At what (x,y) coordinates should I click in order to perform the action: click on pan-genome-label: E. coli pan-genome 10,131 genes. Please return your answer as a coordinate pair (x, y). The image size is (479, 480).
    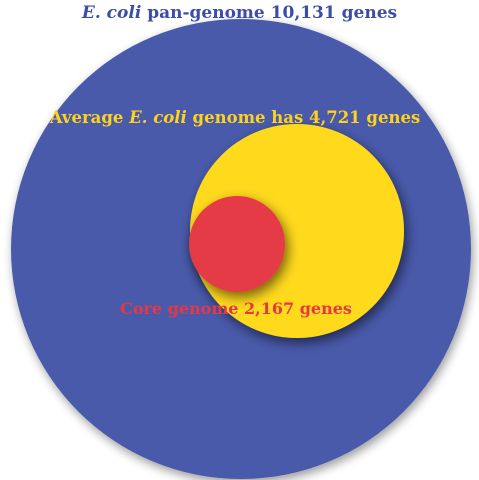
    Looking at the image, I should click on (239, 13).